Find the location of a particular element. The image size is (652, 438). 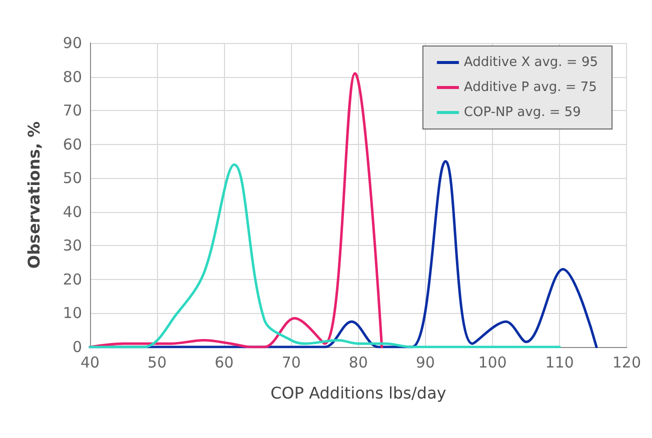

legend-label: Additive P avg. = 75 is located at coordinates (530, 87).